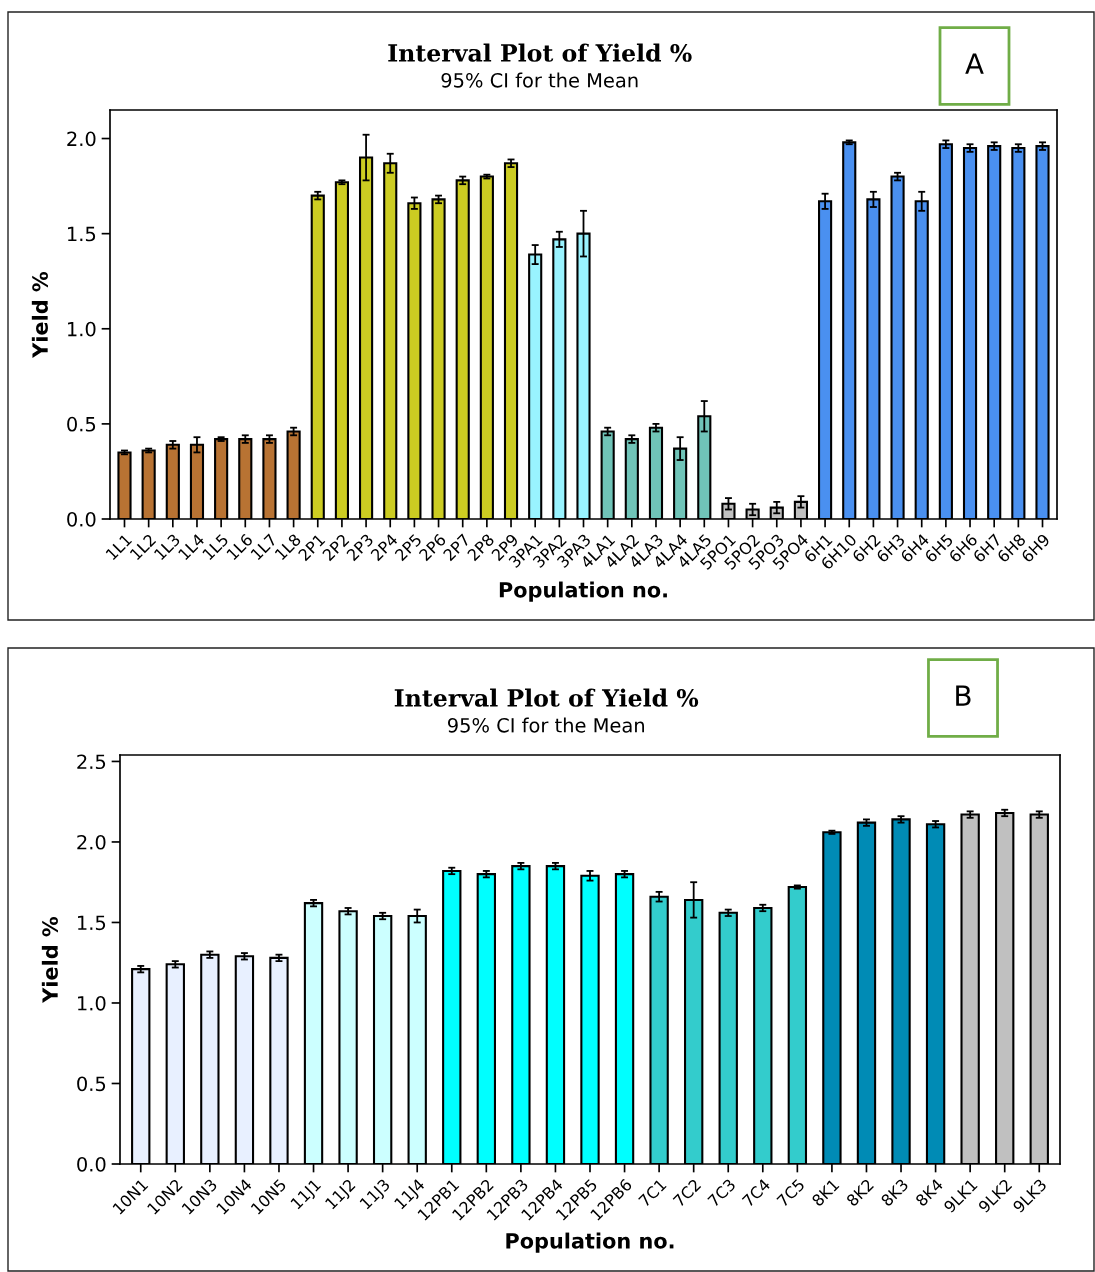  Describe the element at coordinates (215, 547) in the screenshot. I see `x-tick-label: 1L5` at that location.